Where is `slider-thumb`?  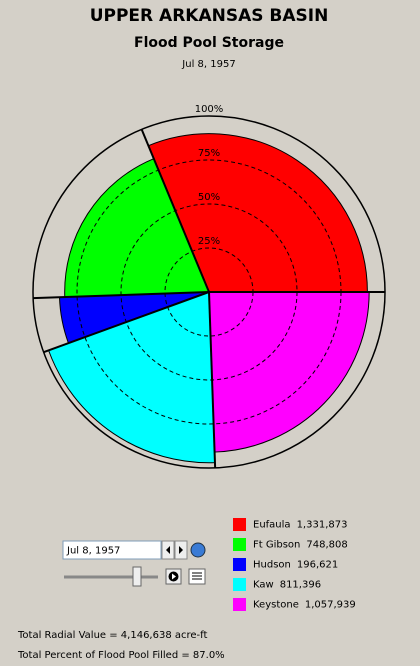 slider-thumb is located at coordinates (137, 576).